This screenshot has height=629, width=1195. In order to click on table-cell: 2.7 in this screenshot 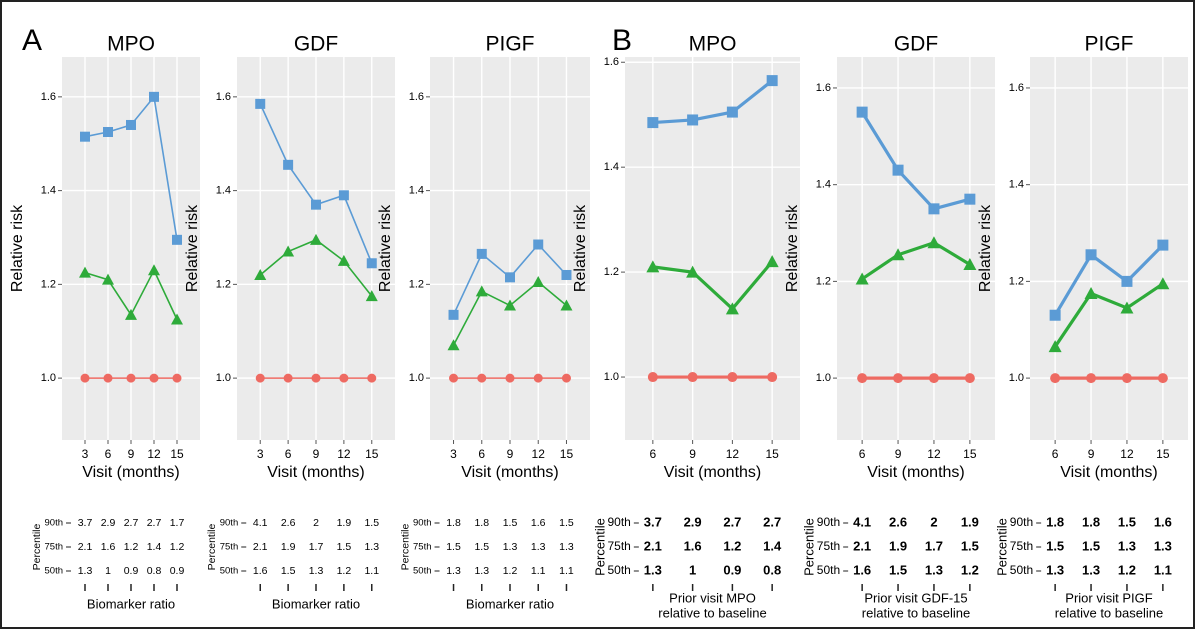, I will do `click(131, 523)`.